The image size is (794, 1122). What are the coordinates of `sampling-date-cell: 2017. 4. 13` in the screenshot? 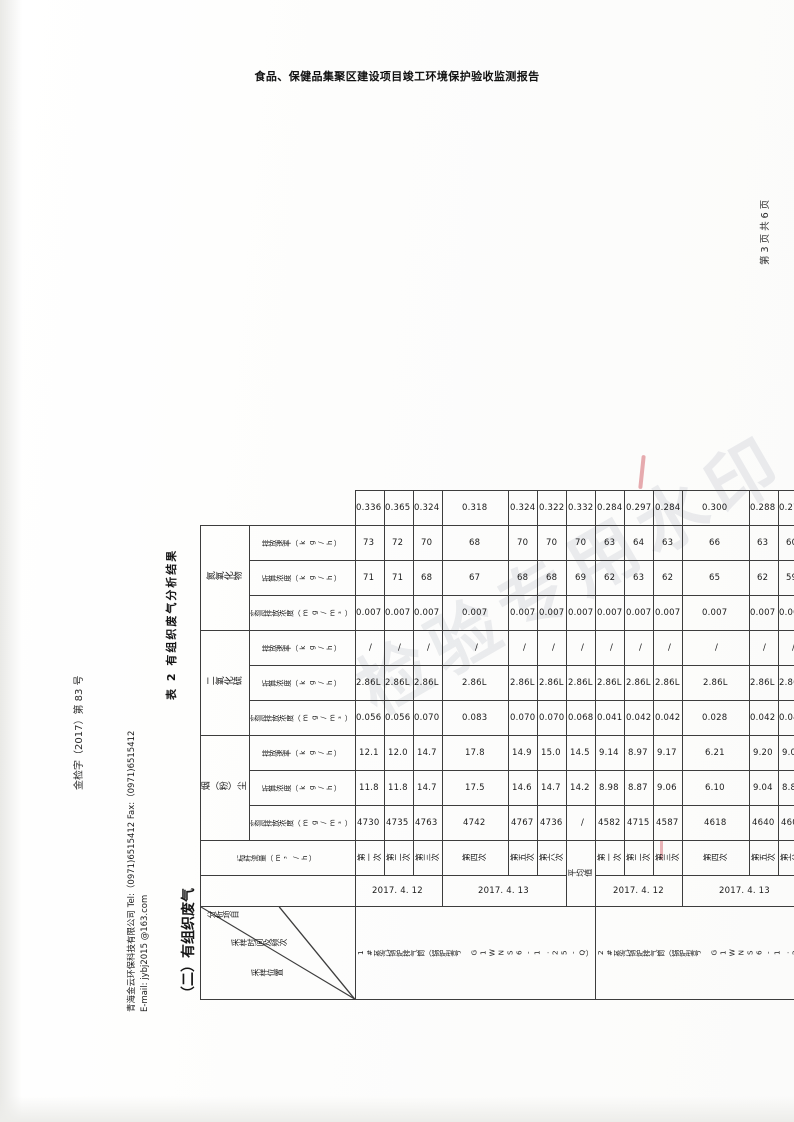 It's located at (738, 891).